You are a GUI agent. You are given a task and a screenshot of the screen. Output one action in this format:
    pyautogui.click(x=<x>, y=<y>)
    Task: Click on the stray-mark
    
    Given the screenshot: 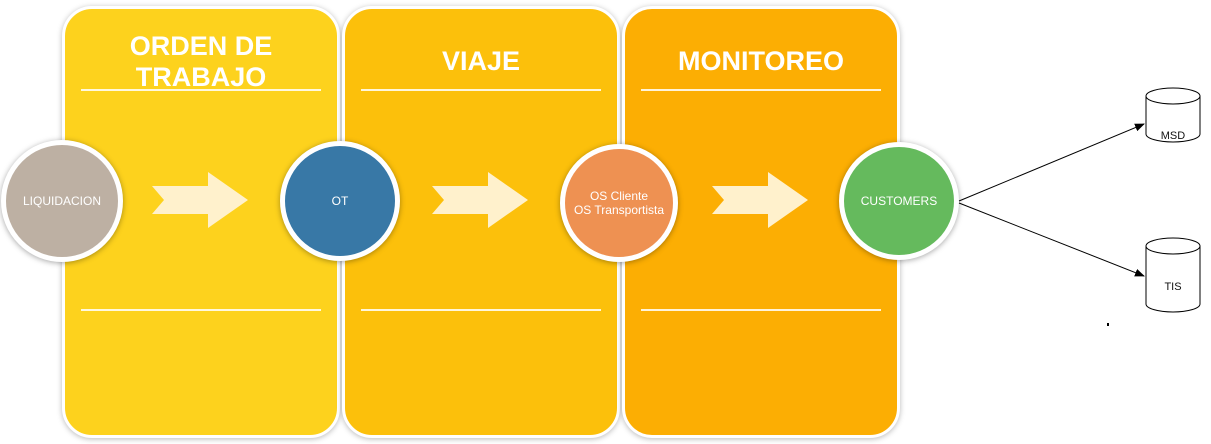 What is the action you would take?
    pyautogui.click(x=1108, y=324)
    